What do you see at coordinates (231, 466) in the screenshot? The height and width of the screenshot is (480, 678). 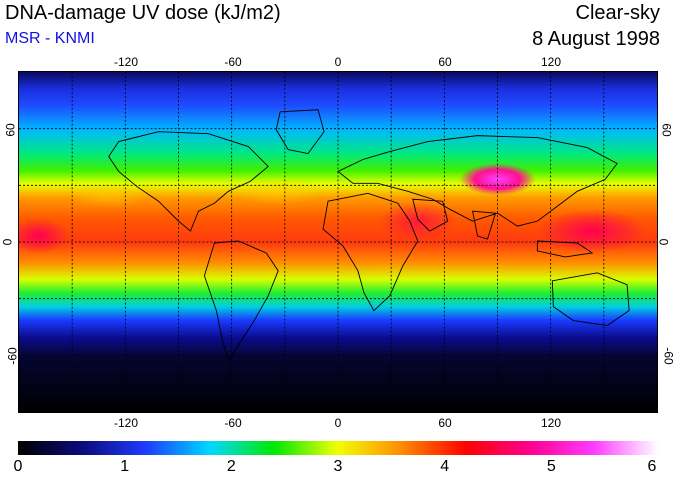 I see `colorbar-label: 2` at bounding box center [231, 466].